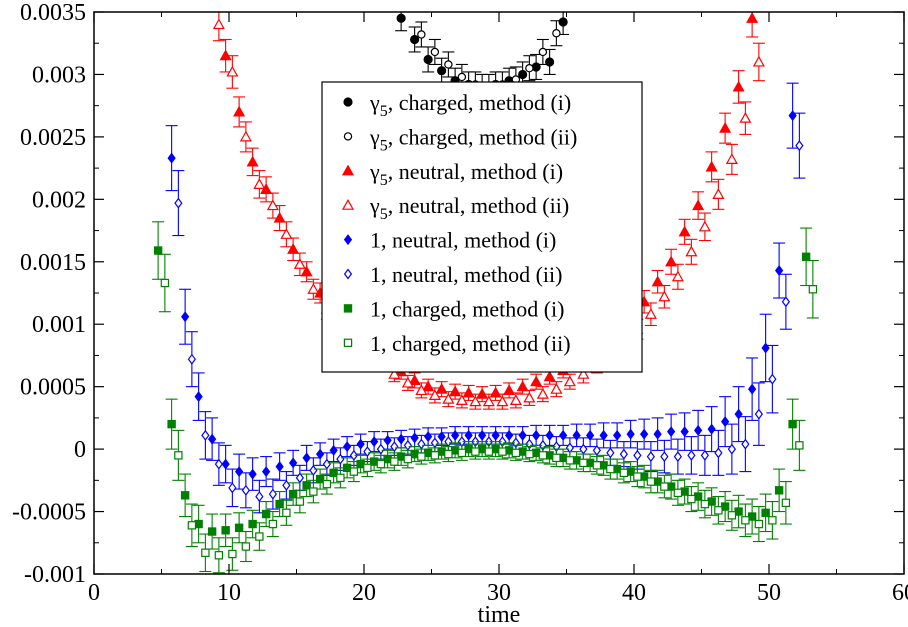 The height and width of the screenshot is (627, 908). I want to click on legend-marker, so click(348, 170).